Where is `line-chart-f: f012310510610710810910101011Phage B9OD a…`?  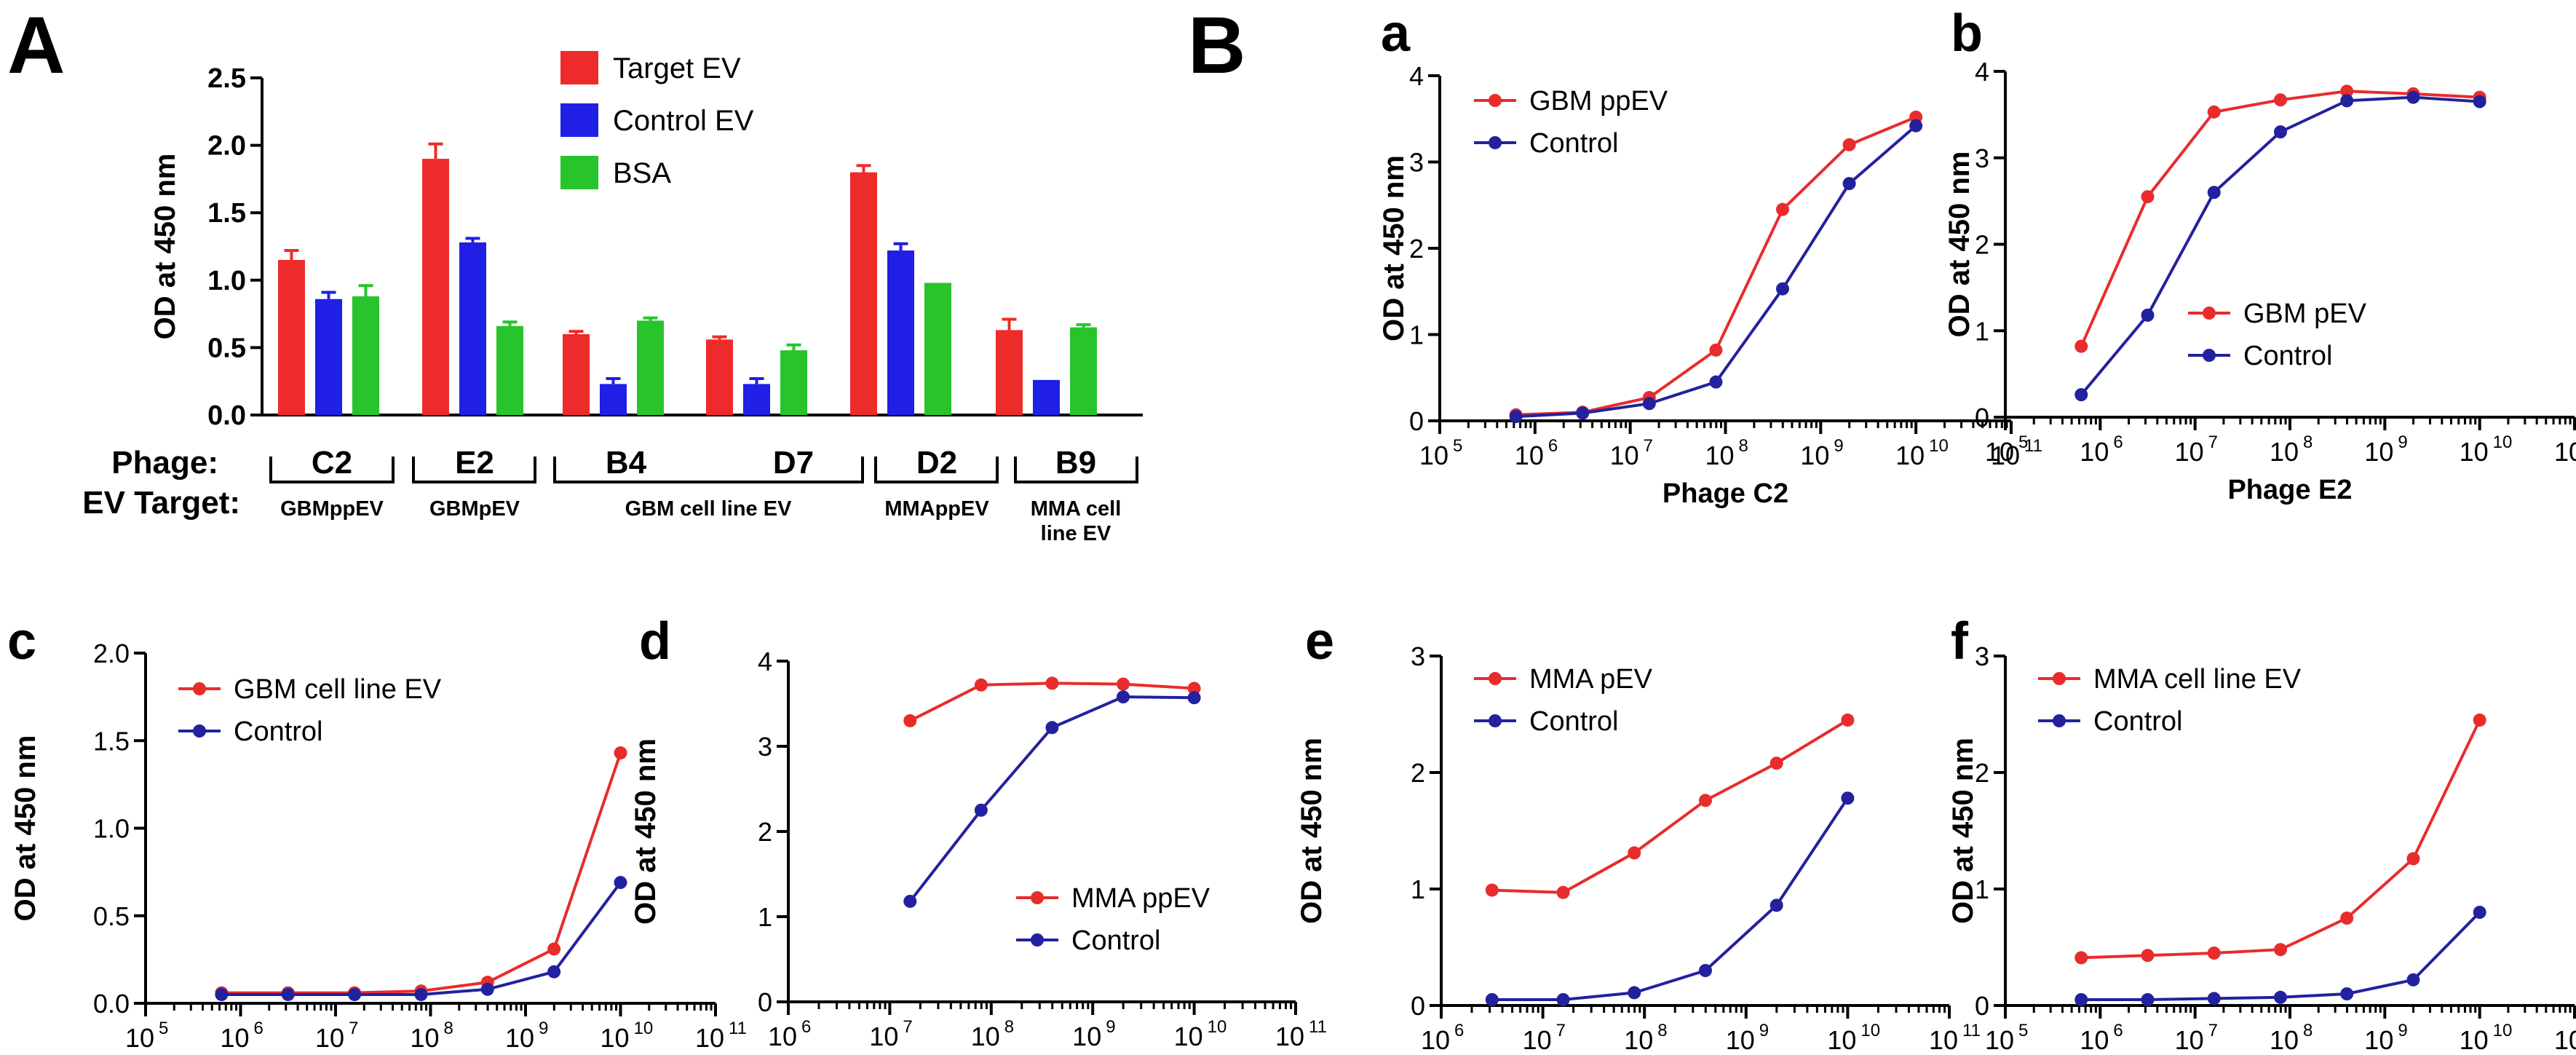 line-chart-f: f012310510610710810910101011Phage B9OD a… is located at coordinates (2261, 834).